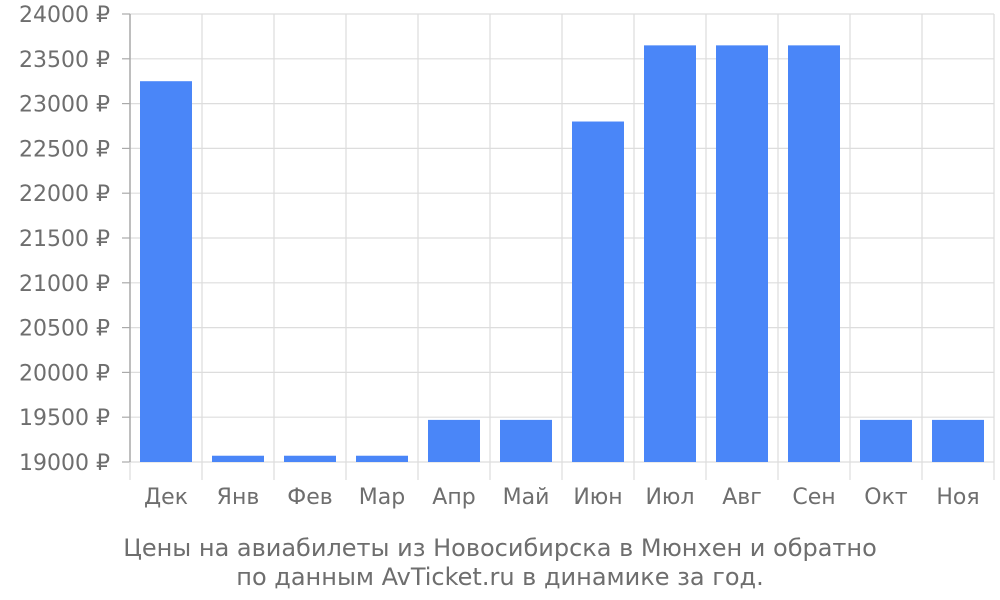 The width and height of the screenshot is (1000, 600). What do you see at coordinates (813, 497) in the screenshot?
I see `x-tick-label: Сен` at bounding box center [813, 497].